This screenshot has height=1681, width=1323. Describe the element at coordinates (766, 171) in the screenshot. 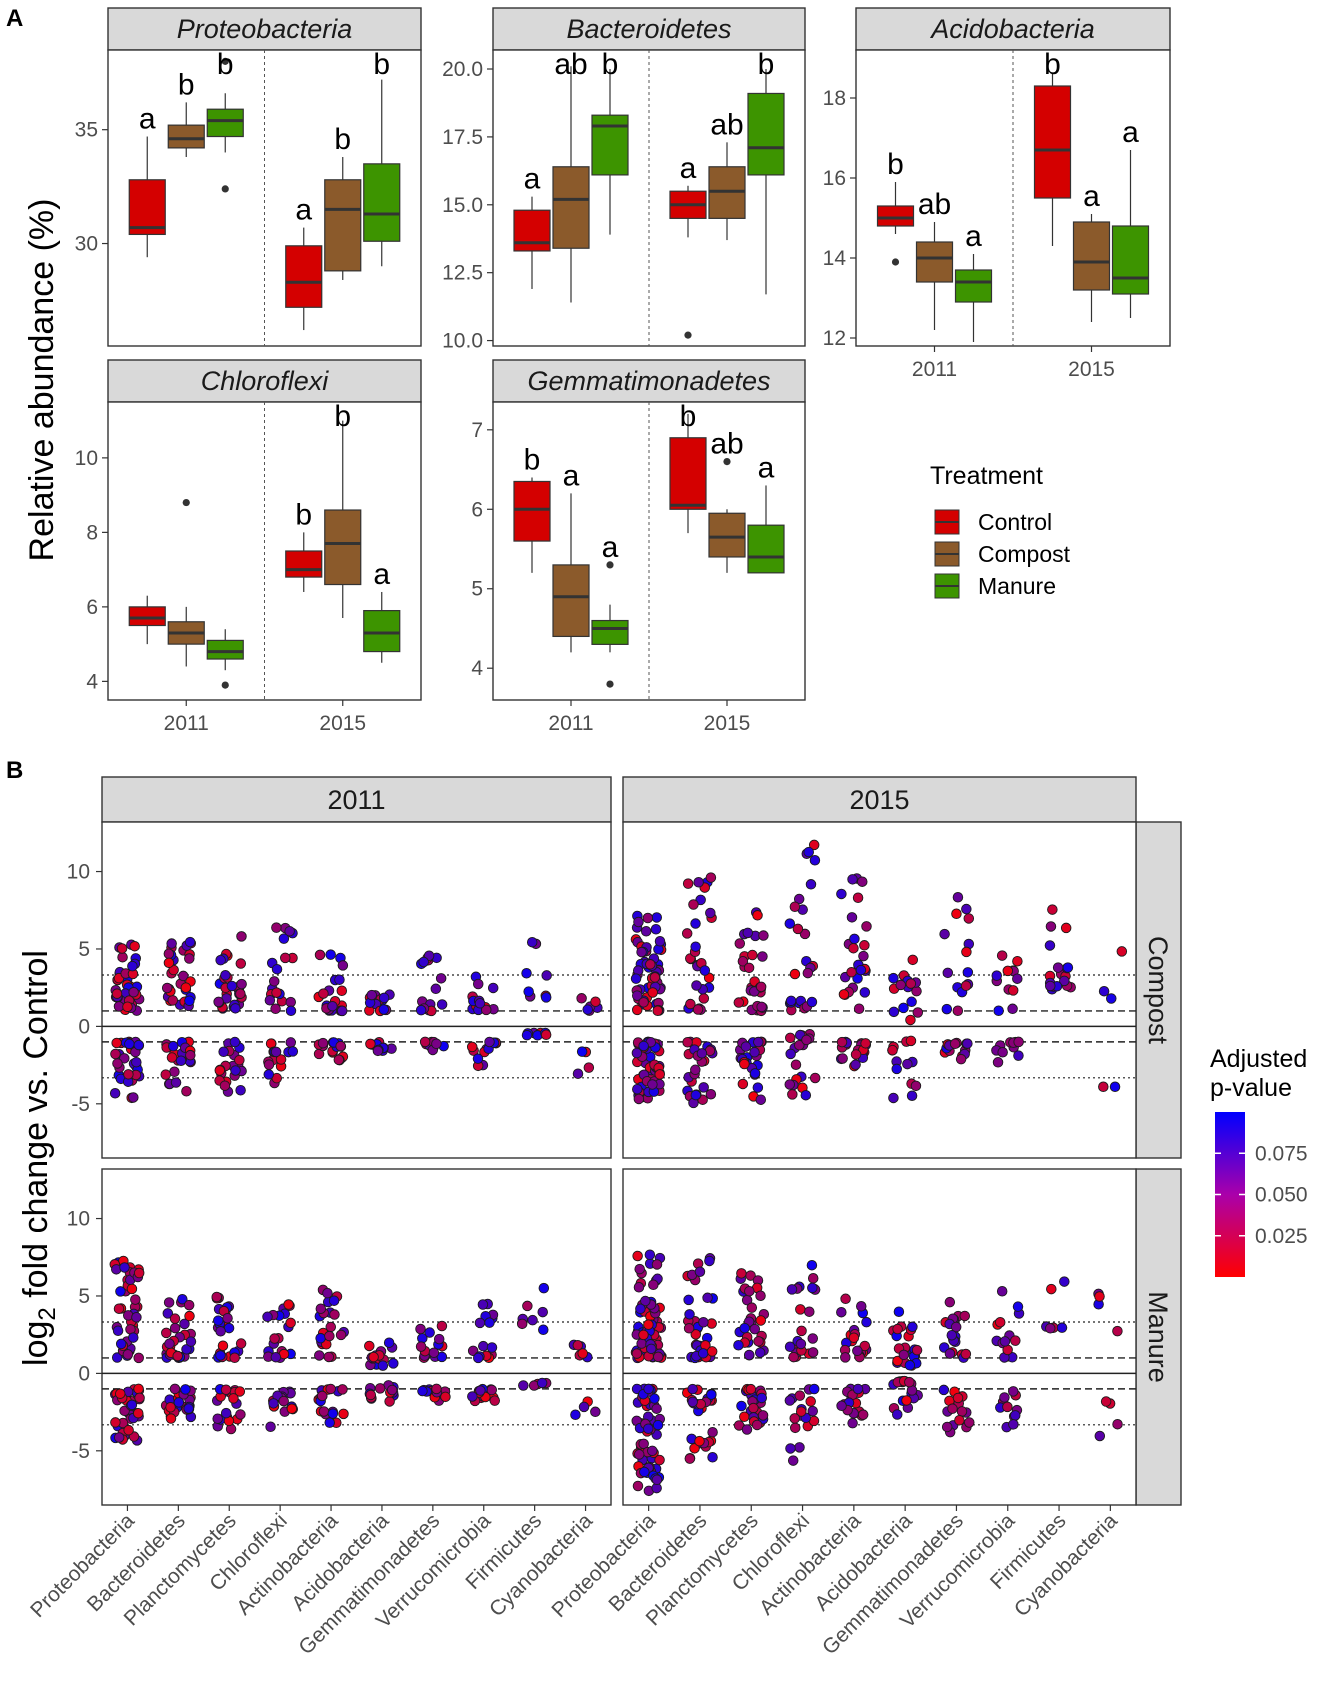

I see `facet-bacteroidetes-2015-manure-box: b` at that location.